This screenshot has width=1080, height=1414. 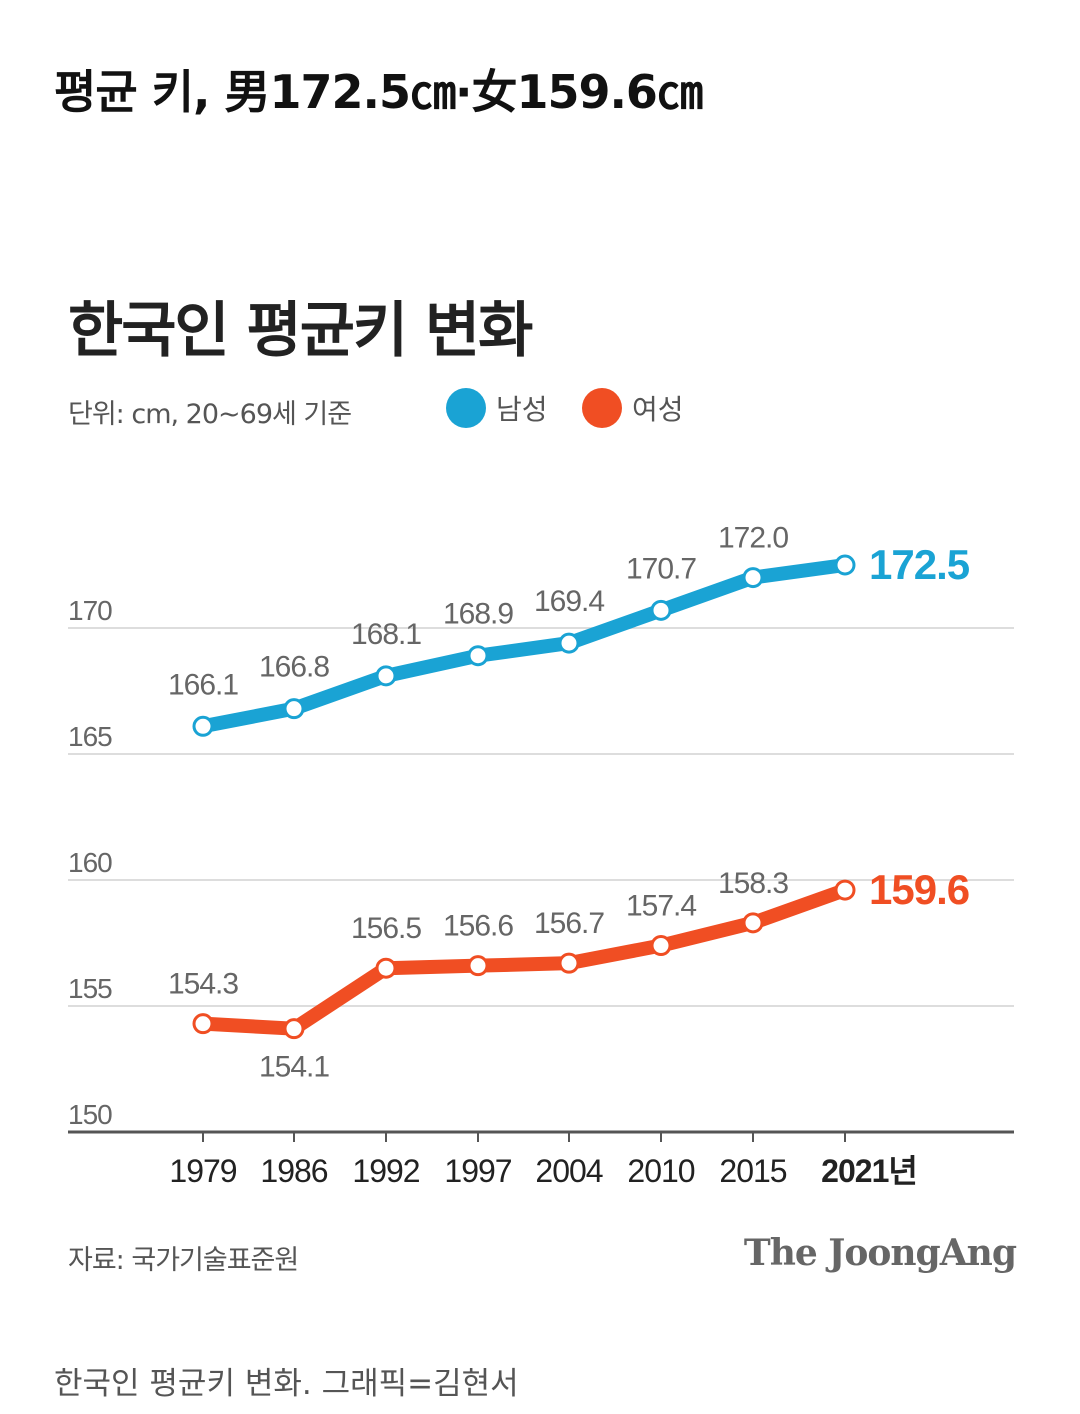 What do you see at coordinates (524, 959) in the screenshot?
I see `female-series-line` at bounding box center [524, 959].